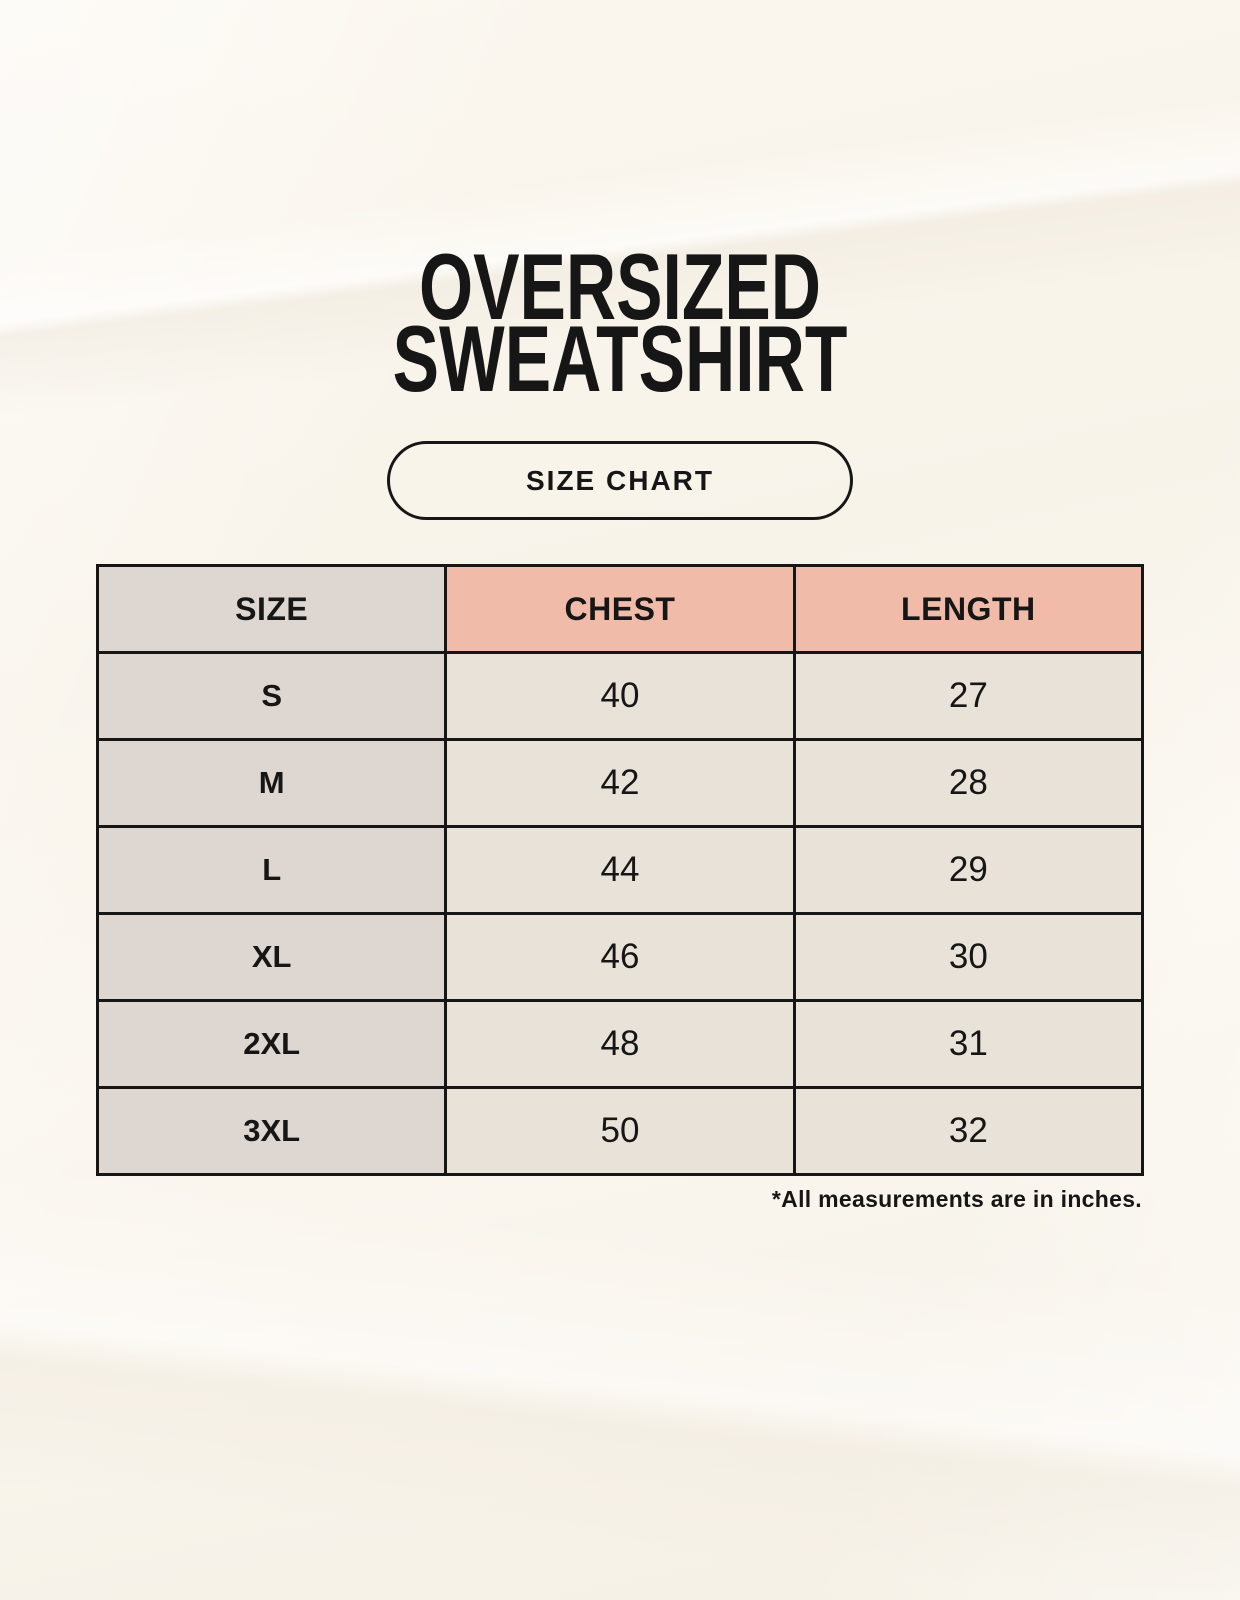  I want to click on table-row: XL 46 30, so click(620, 957).